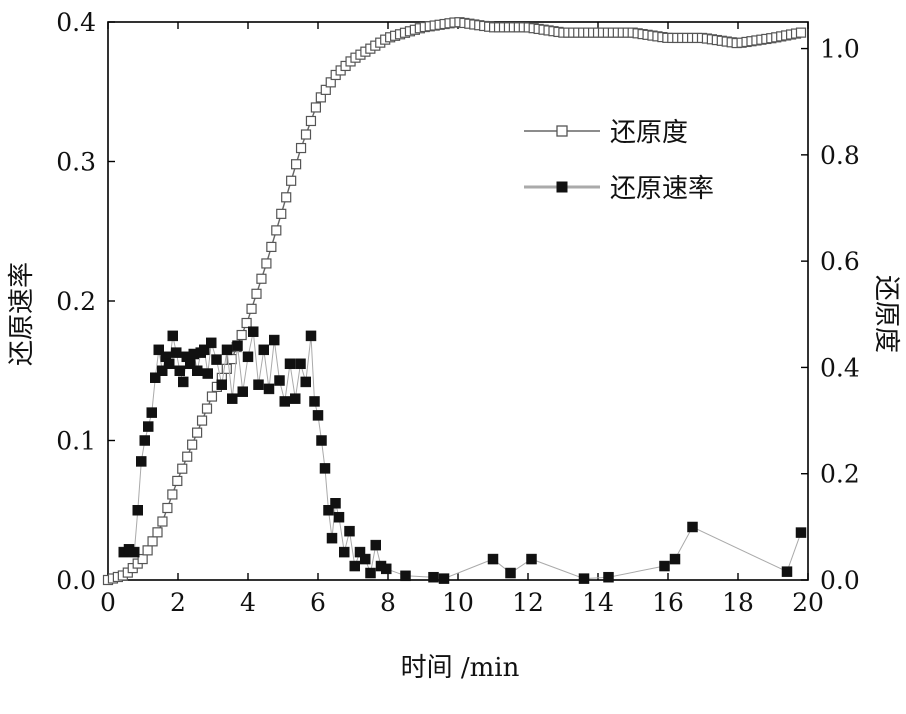  What do you see at coordinates (76, 301) in the screenshot?
I see `y-left-tick-label: 0.2` at bounding box center [76, 301].